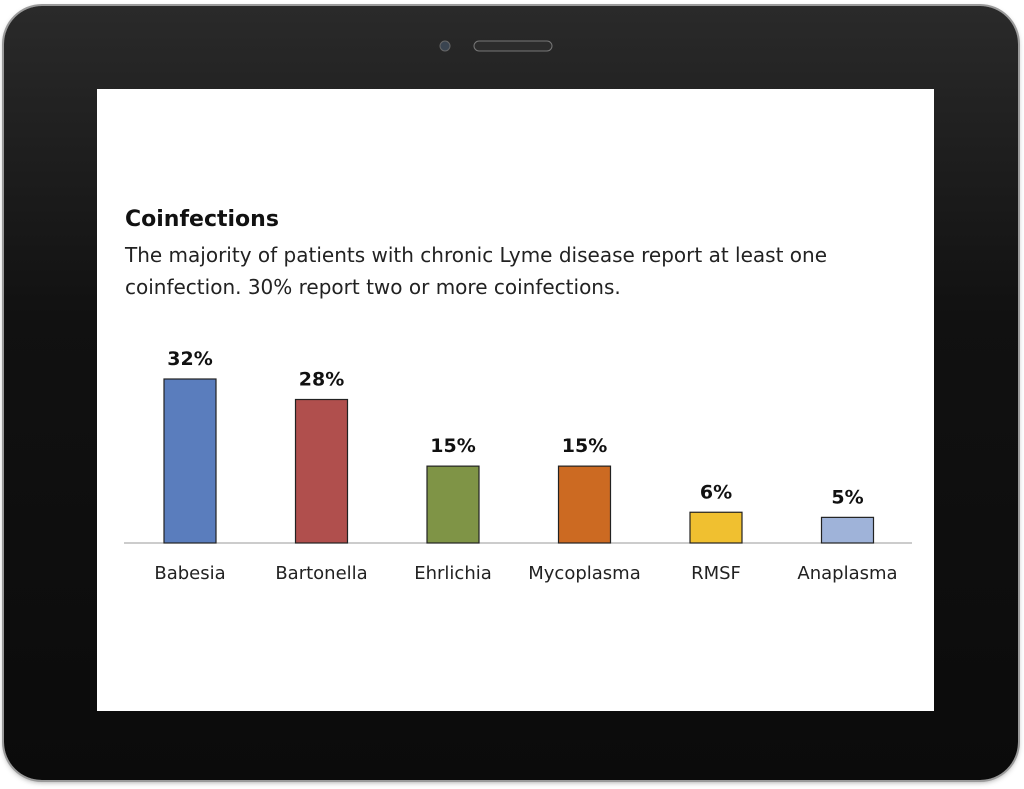 This screenshot has height=789, width=1024. Describe the element at coordinates (453, 573) in the screenshot. I see `x-tick-label: Ehrlichia` at that location.